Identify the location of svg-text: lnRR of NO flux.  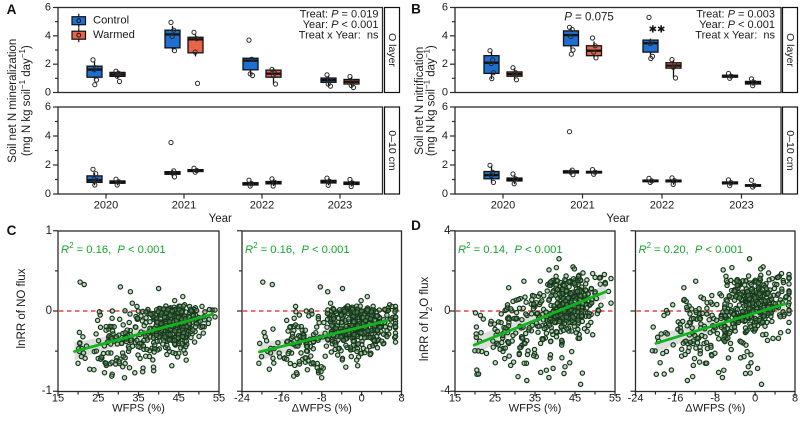
(22, 308).